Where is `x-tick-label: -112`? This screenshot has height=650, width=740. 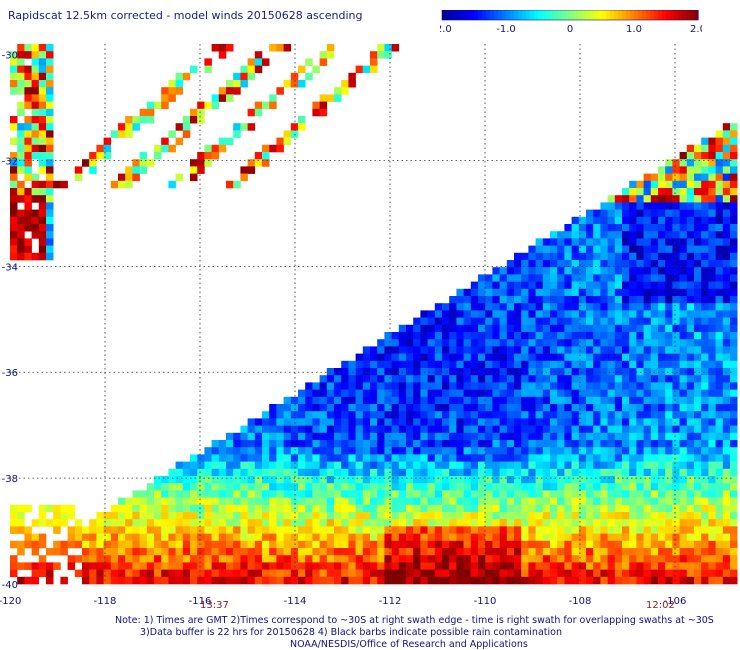 x-tick-label: -112 is located at coordinates (390, 601).